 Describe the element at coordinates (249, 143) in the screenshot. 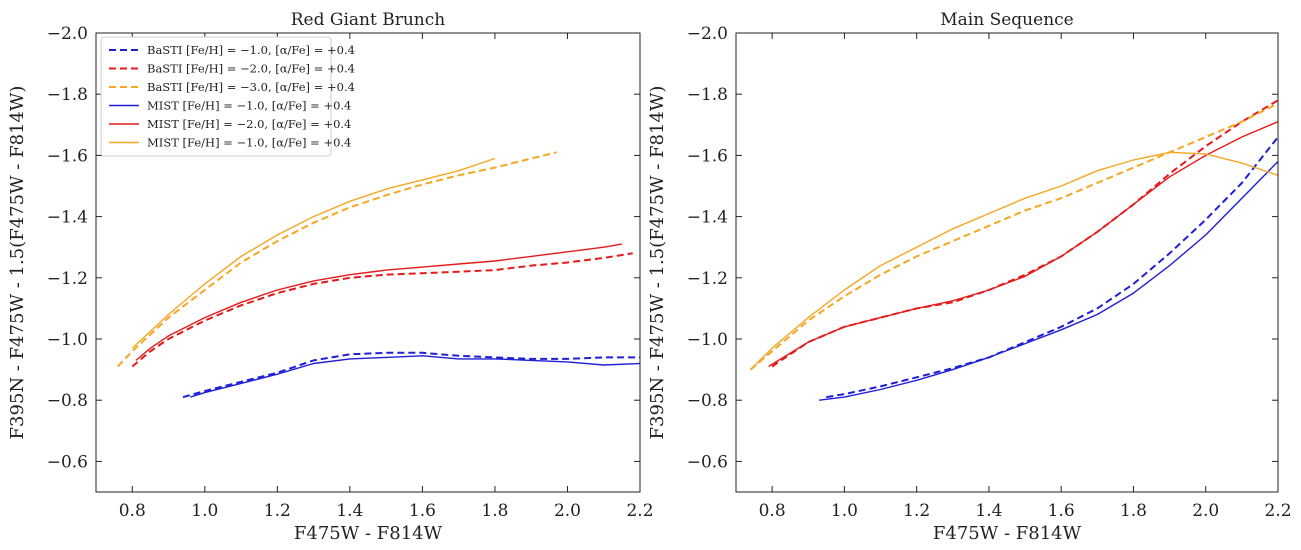

I see `panel-1-legend-label-6: MIST [Fe/H] = −1.0, [α/Fe] = +0.4` at that location.